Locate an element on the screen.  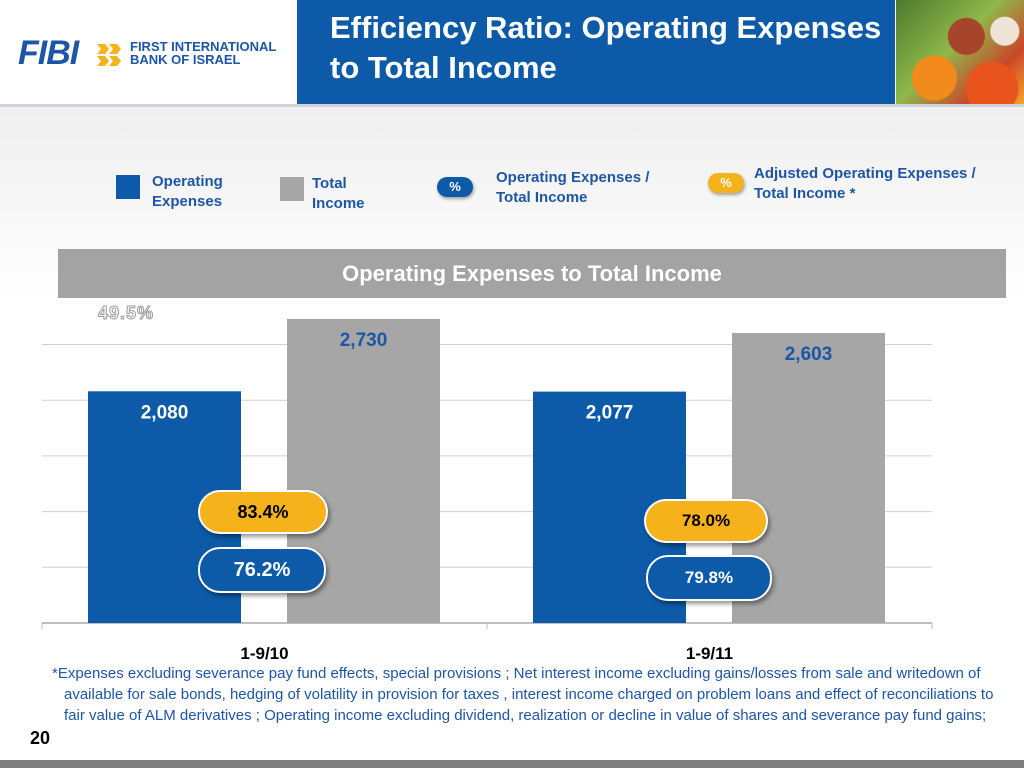
bar-value-label: 2,603 is located at coordinates (809, 354).